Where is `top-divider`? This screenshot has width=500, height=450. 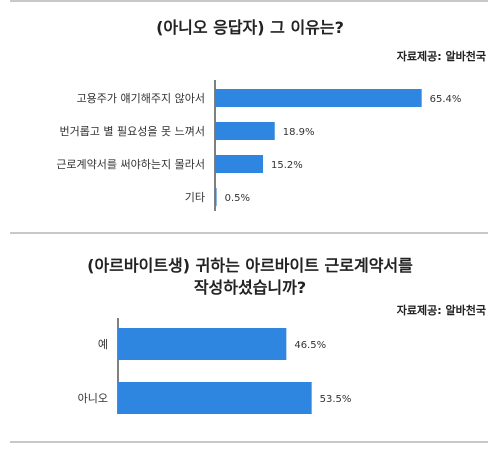
top-divider is located at coordinates (249, 1).